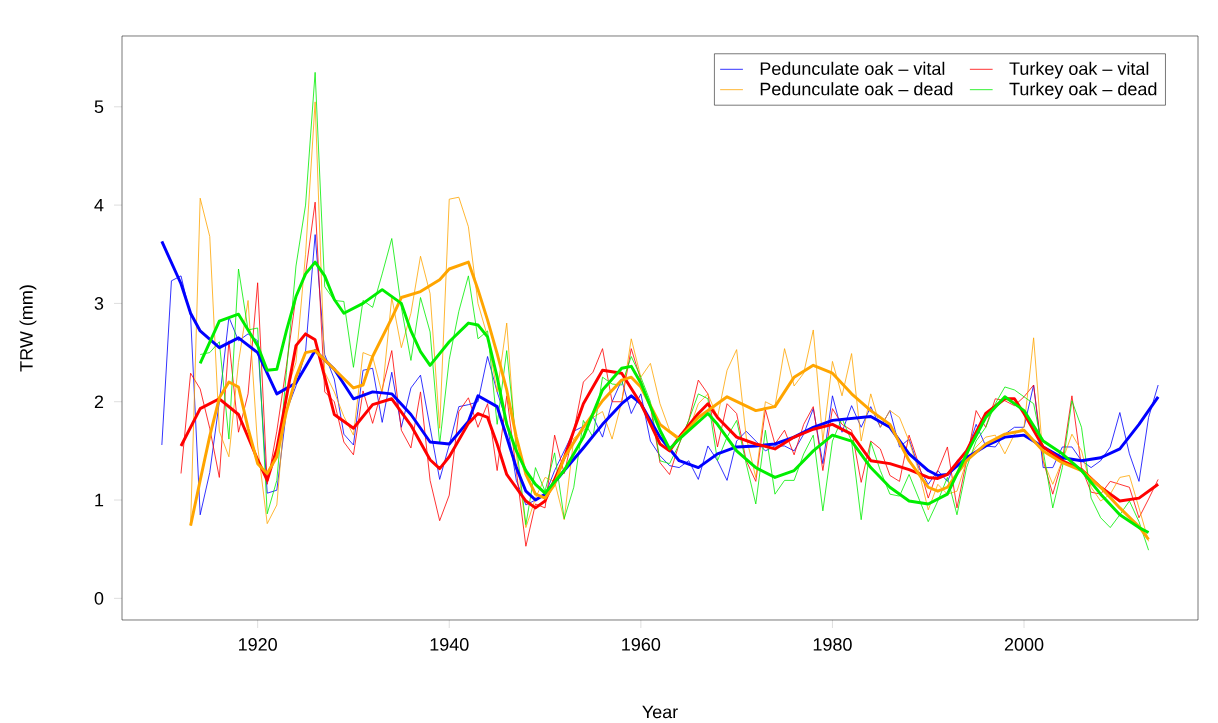 Image resolution: width=1218 pixels, height=723 pixels. Describe the element at coordinates (449, 644) in the screenshot. I see `x-tick-label: 1940` at that location.